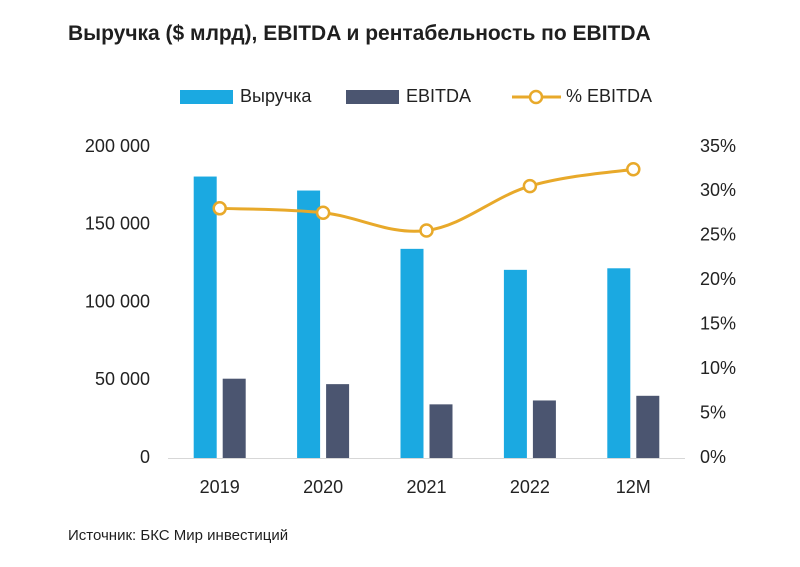  Describe the element at coordinates (718, 368) in the screenshot. I see `y-right-tick-label: 10%` at that location.